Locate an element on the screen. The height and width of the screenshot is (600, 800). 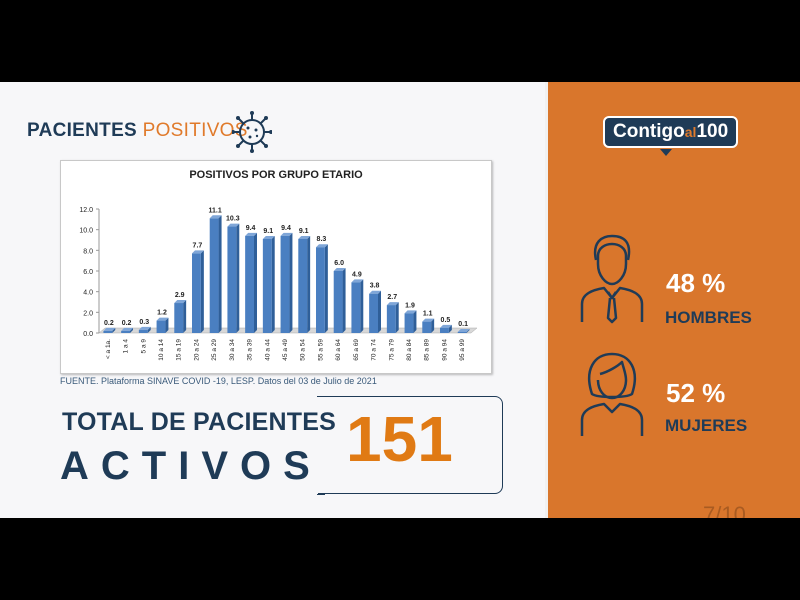
logo-part3: 100 is located at coordinates (712, 131).